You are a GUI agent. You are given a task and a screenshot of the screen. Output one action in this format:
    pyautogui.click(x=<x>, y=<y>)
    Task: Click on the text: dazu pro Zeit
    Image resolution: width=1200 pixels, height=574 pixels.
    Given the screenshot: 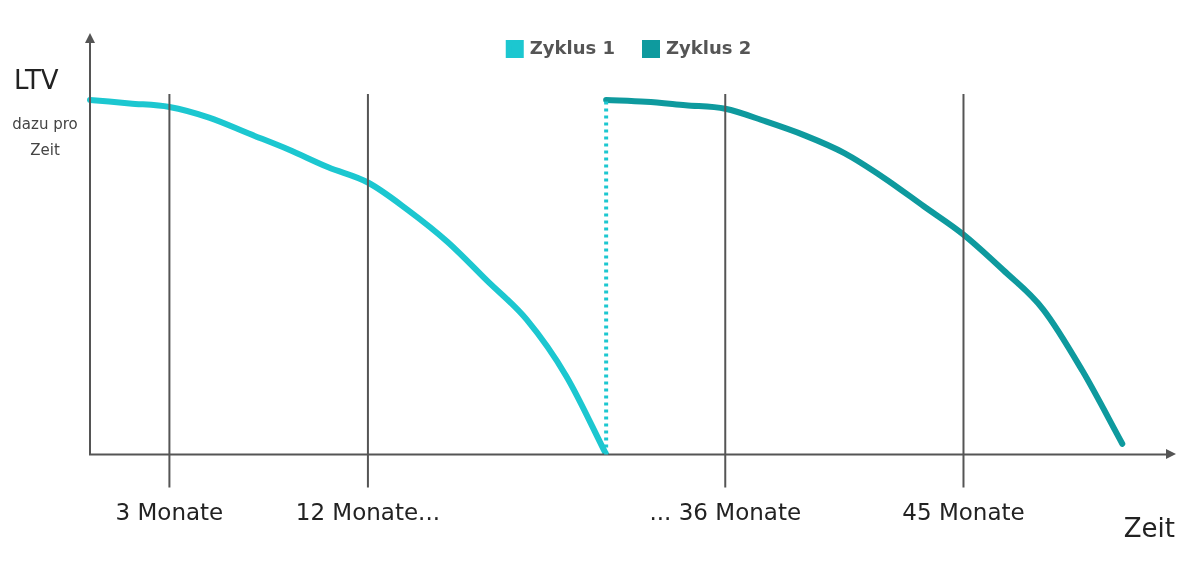 What is the action you would take?
    pyautogui.click(x=45, y=136)
    